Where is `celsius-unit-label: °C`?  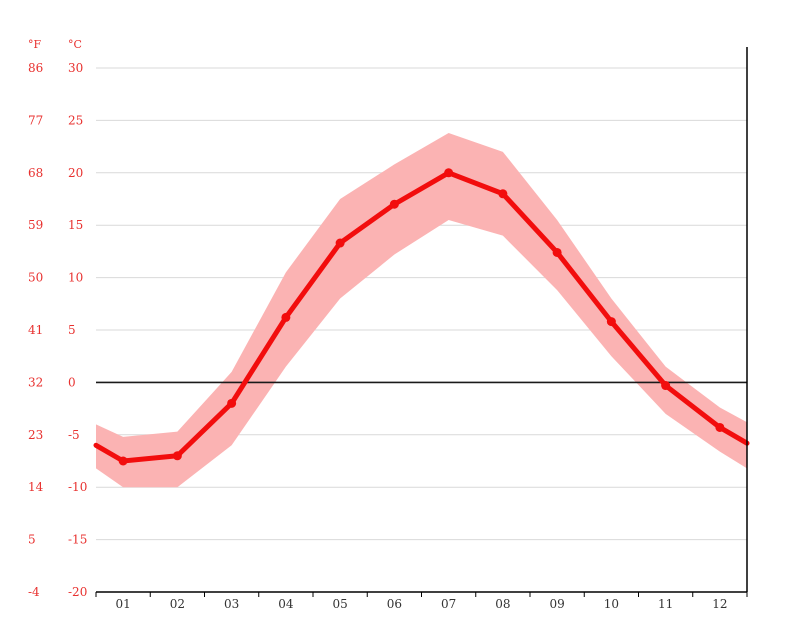 celsius-unit-label: °C is located at coordinates (75, 44).